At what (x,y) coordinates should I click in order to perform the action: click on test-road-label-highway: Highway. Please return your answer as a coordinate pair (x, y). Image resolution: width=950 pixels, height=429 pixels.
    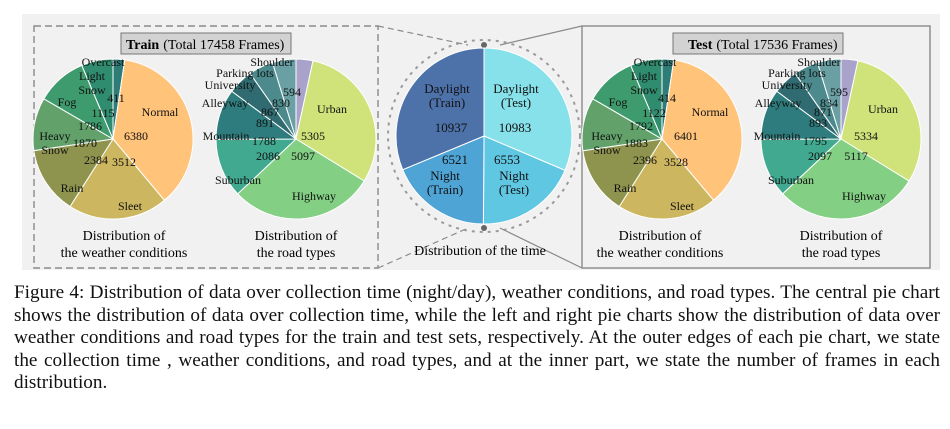
    Looking at the image, I should click on (864, 196).